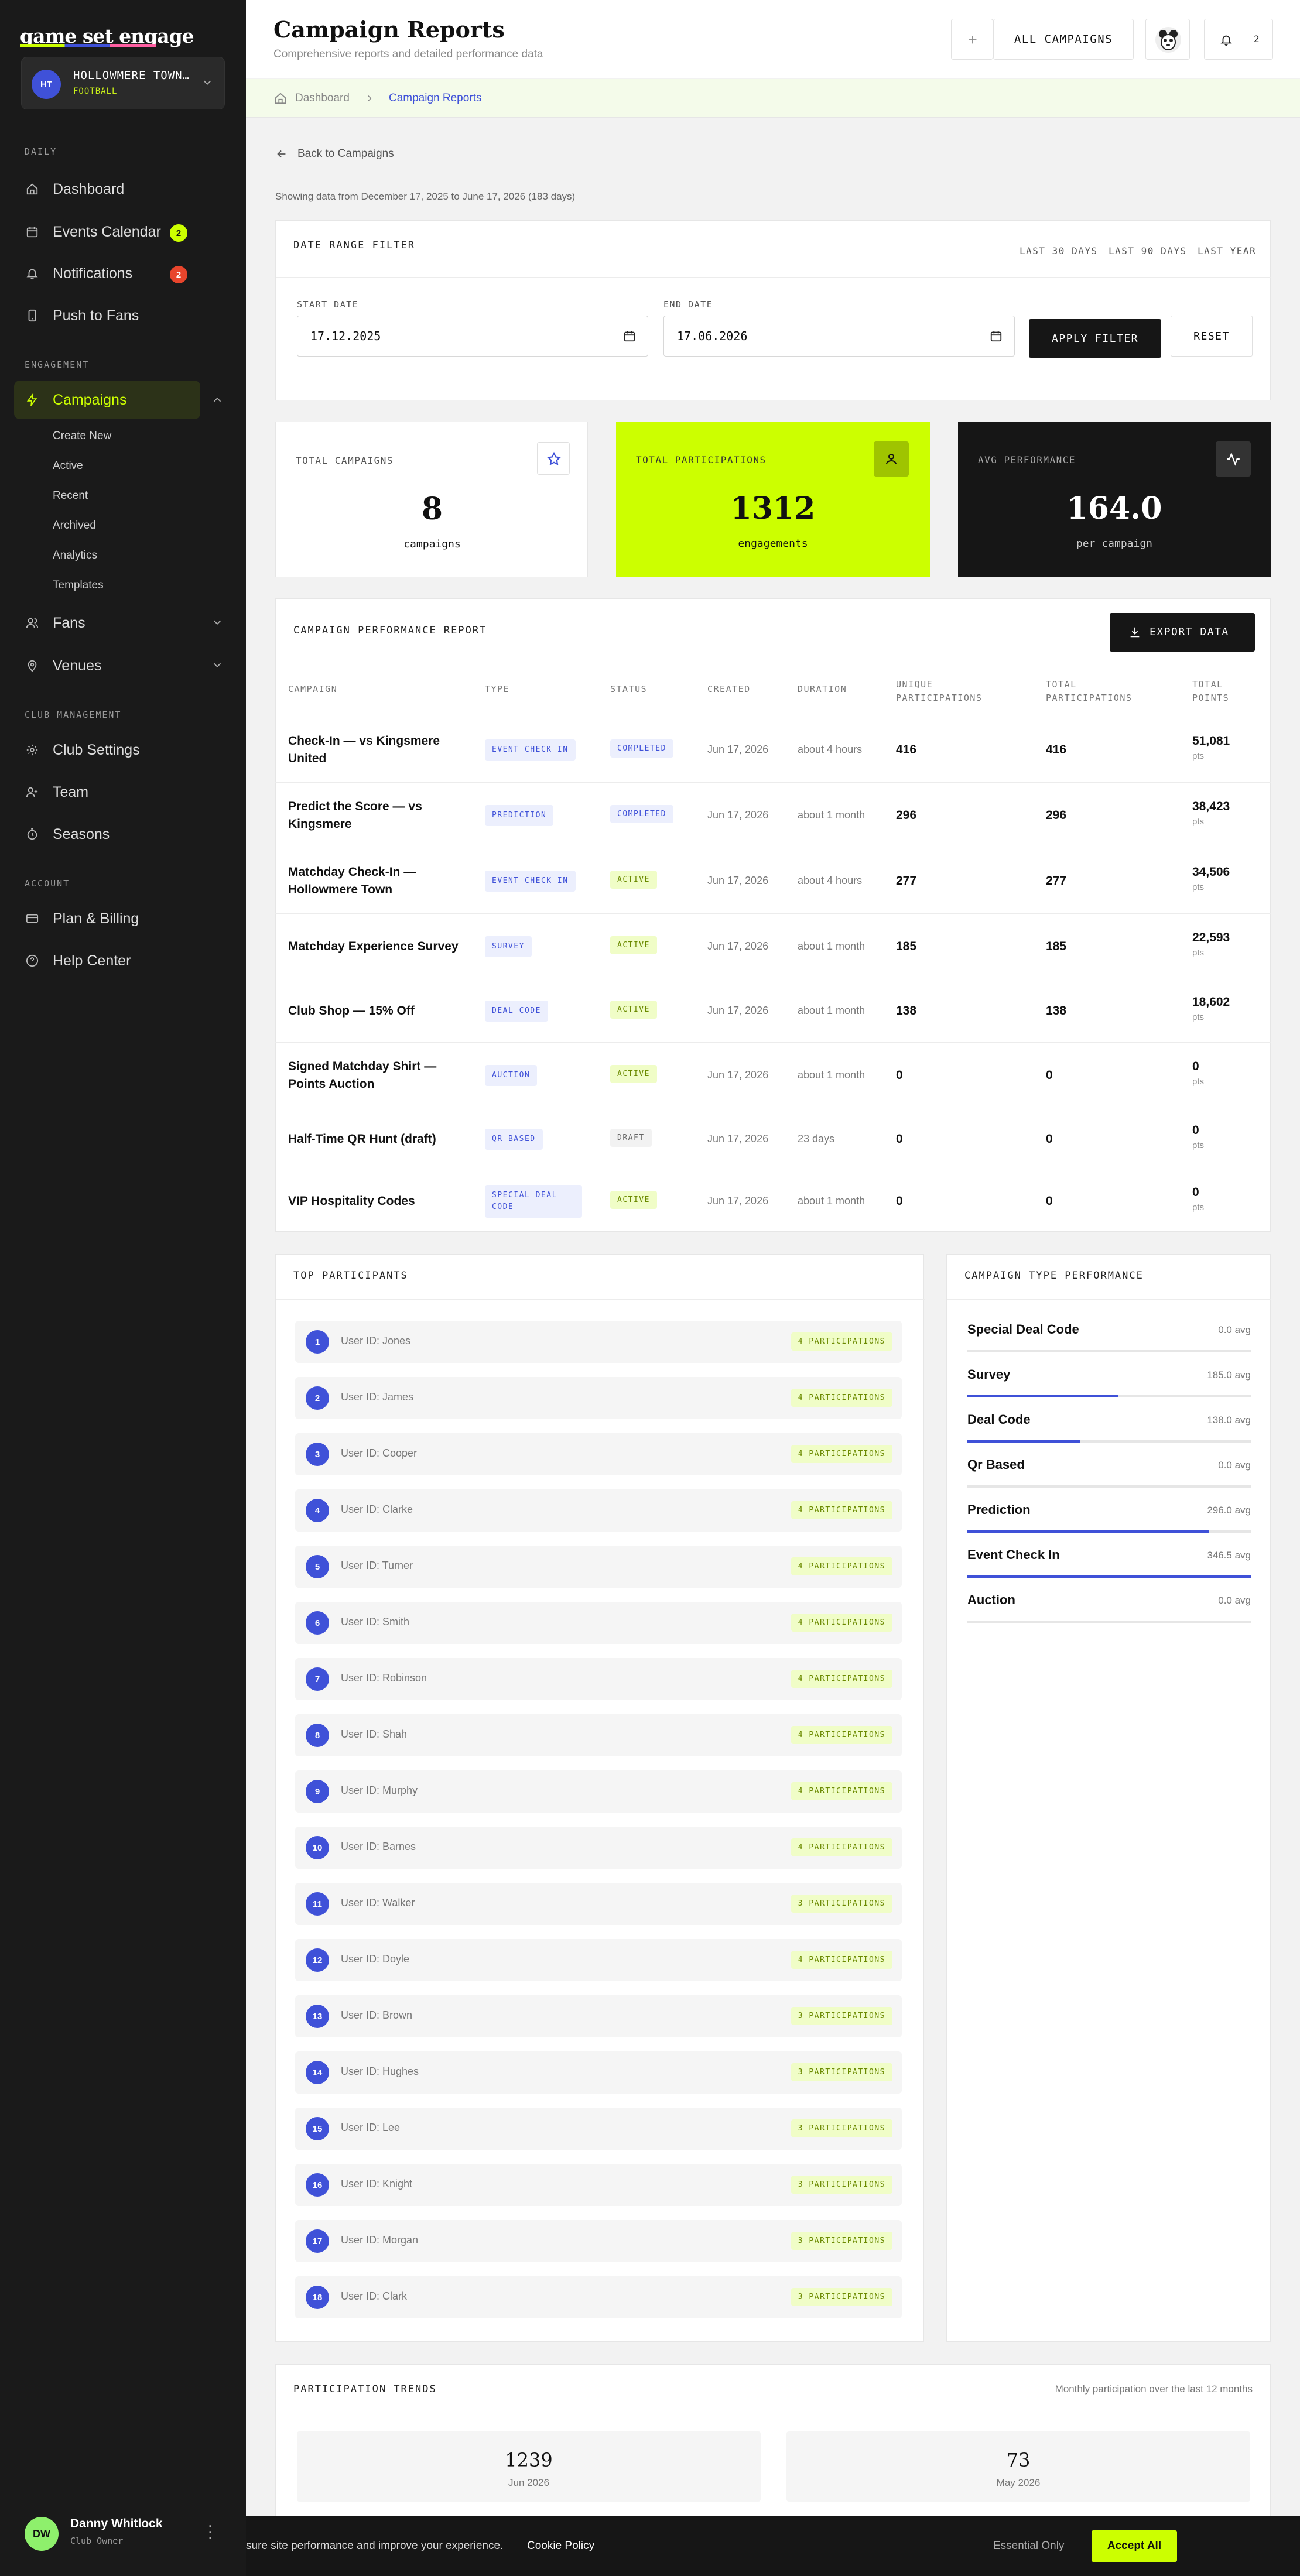 The image size is (1300, 2576). What do you see at coordinates (317, 1791) in the screenshot?
I see `rank-badge: 9` at bounding box center [317, 1791].